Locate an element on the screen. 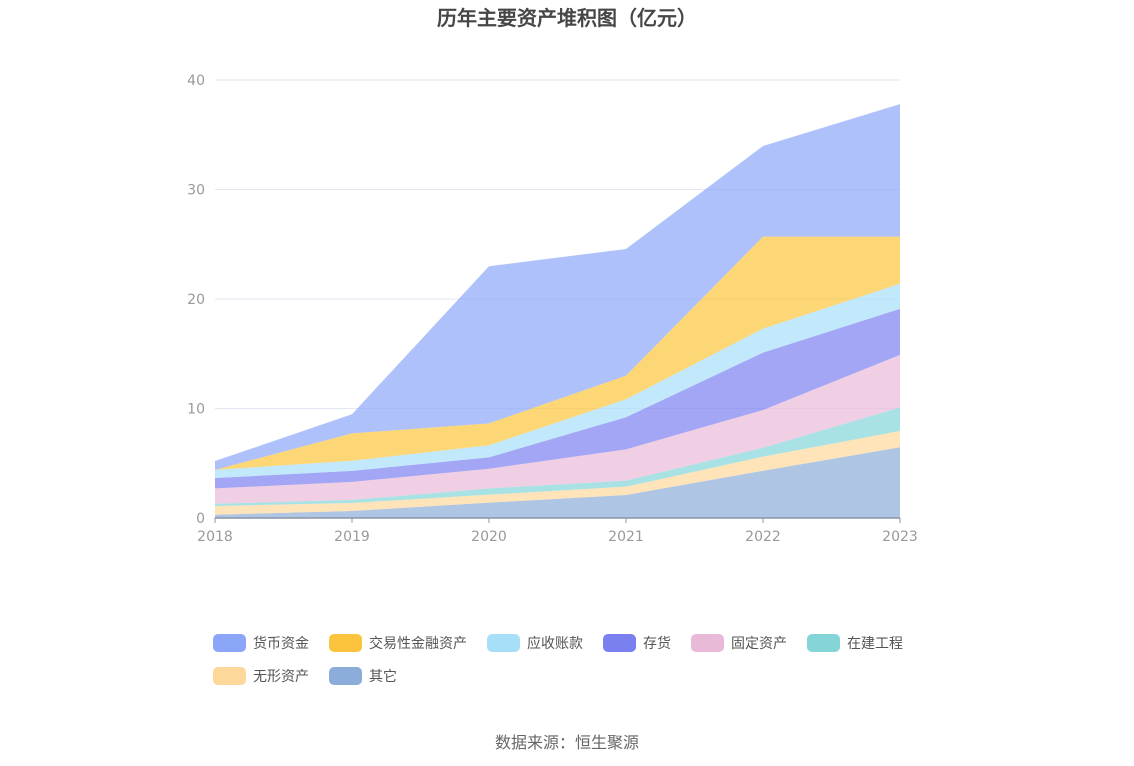 The height and width of the screenshot is (766, 1134). legend-item: 其它 is located at coordinates (363, 676).